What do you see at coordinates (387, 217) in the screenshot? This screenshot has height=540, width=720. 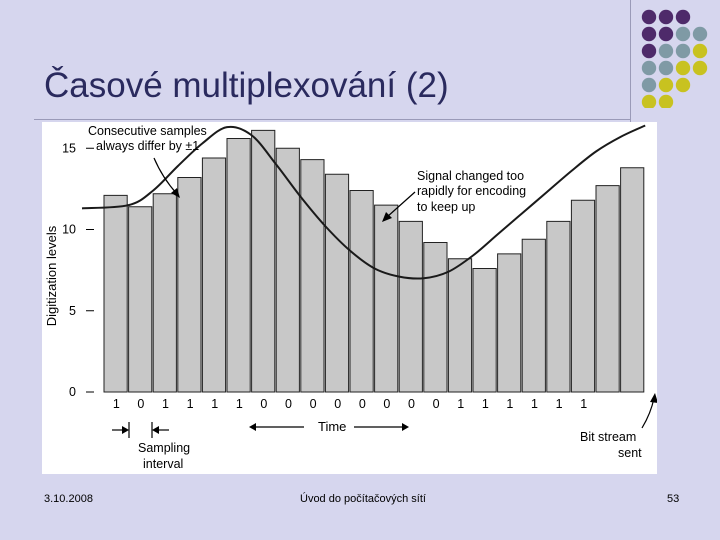 I see `arrowhead-signal` at bounding box center [387, 217].